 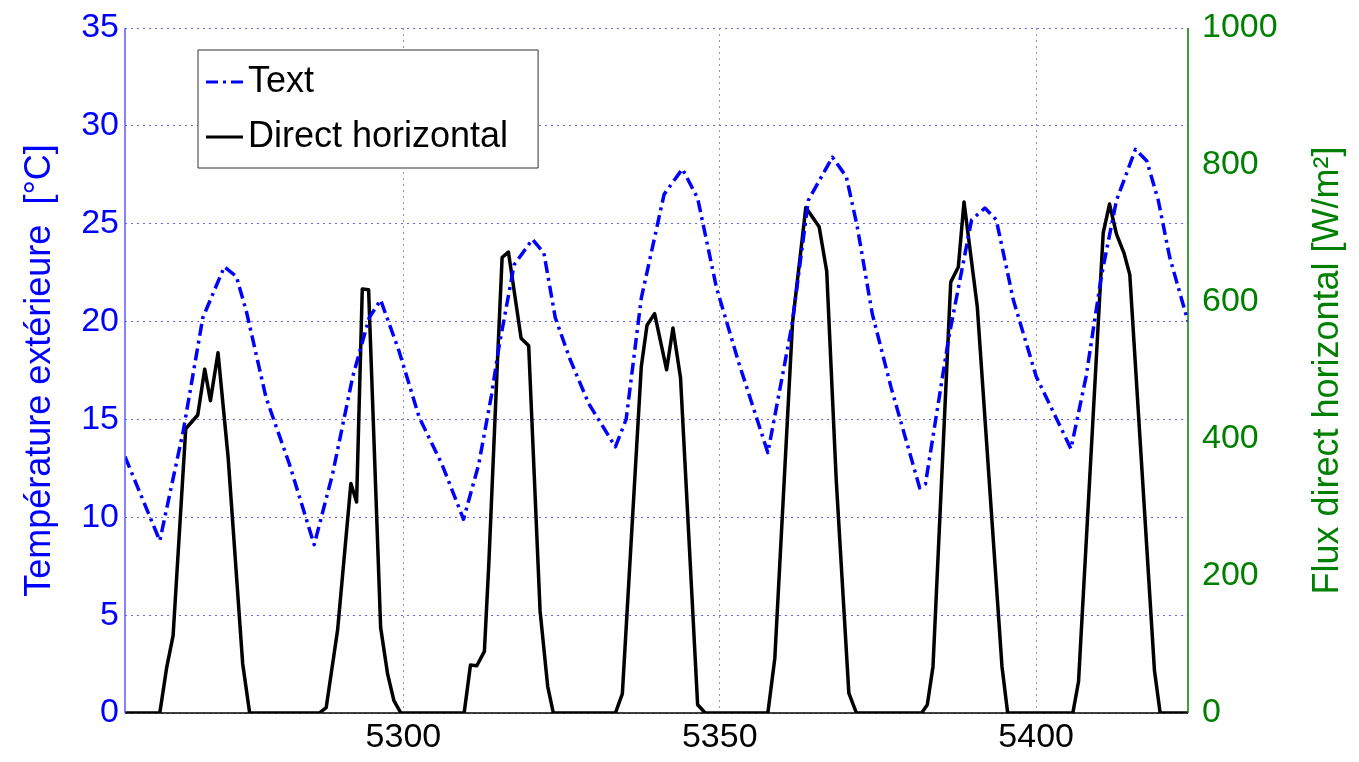 What do you see at coordinates (719, 734) in the screenshot?
I see `x-tick-label: 5350` at bounding box center [719, 734].